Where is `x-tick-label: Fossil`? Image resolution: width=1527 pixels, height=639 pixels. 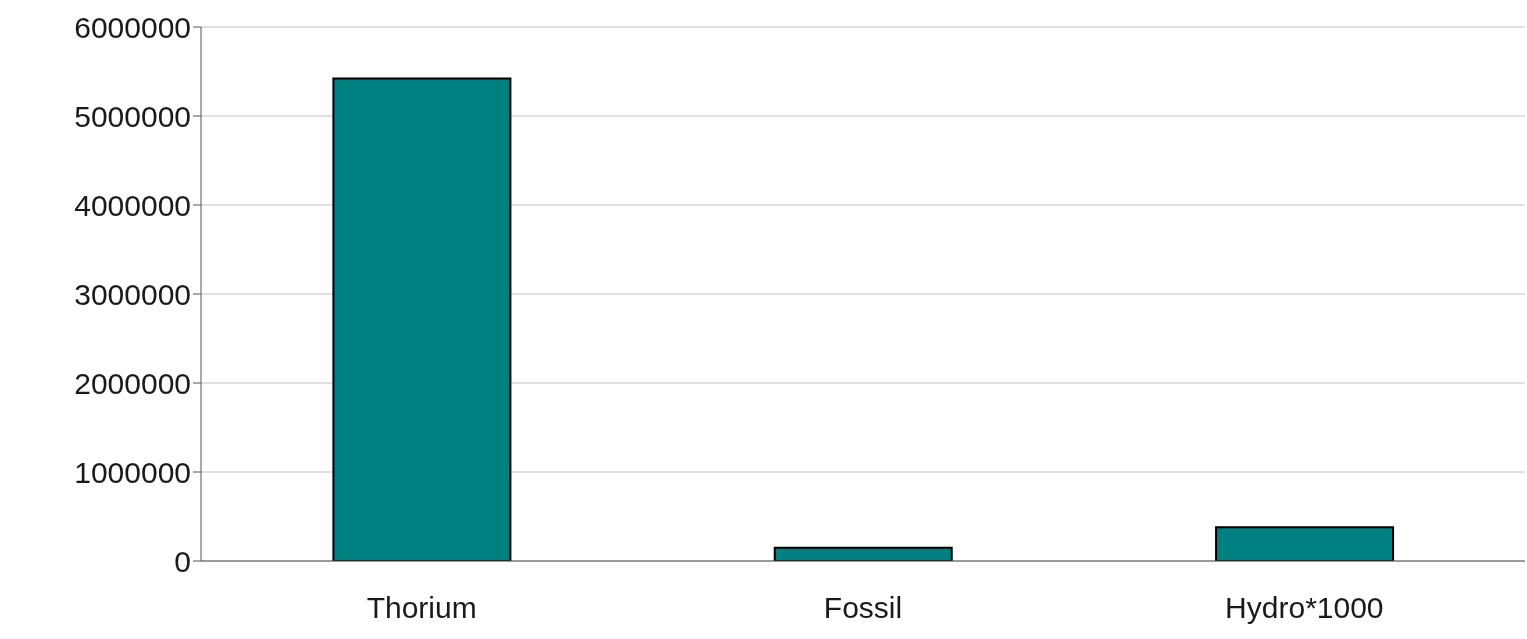
x-tick-label: Fossil is located at coordinates (863, 608).